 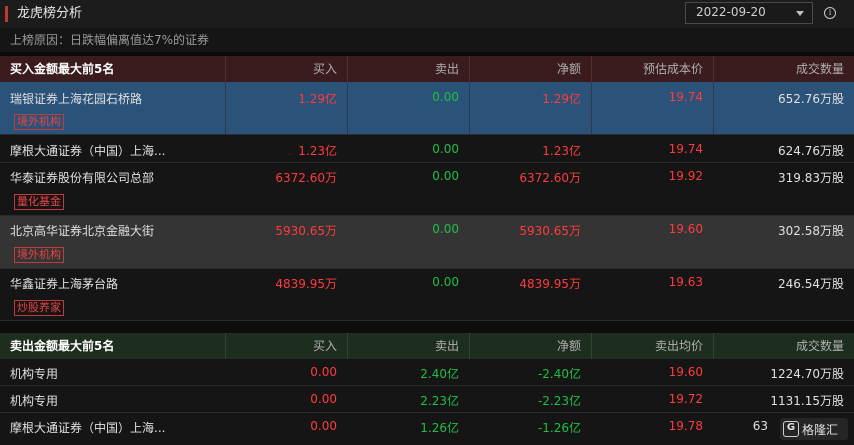 What do you see at coordinates (561, 151) in the screenshot?
I see `net-amount: 1.23亿` at bounding box center [561, 151].